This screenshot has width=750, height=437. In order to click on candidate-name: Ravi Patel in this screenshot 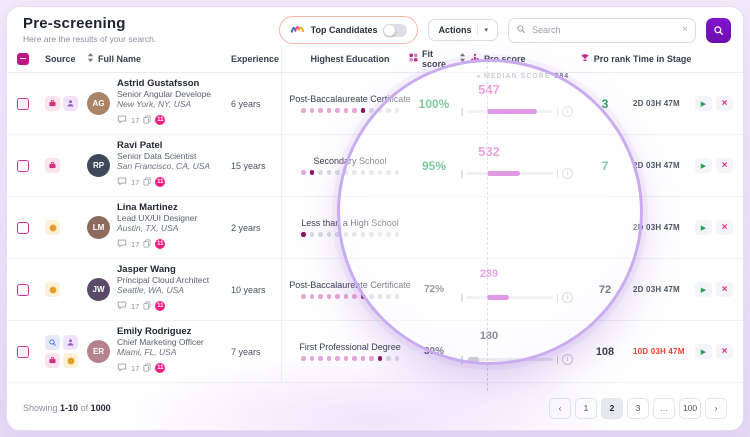, I will do `click(140, 145)`.